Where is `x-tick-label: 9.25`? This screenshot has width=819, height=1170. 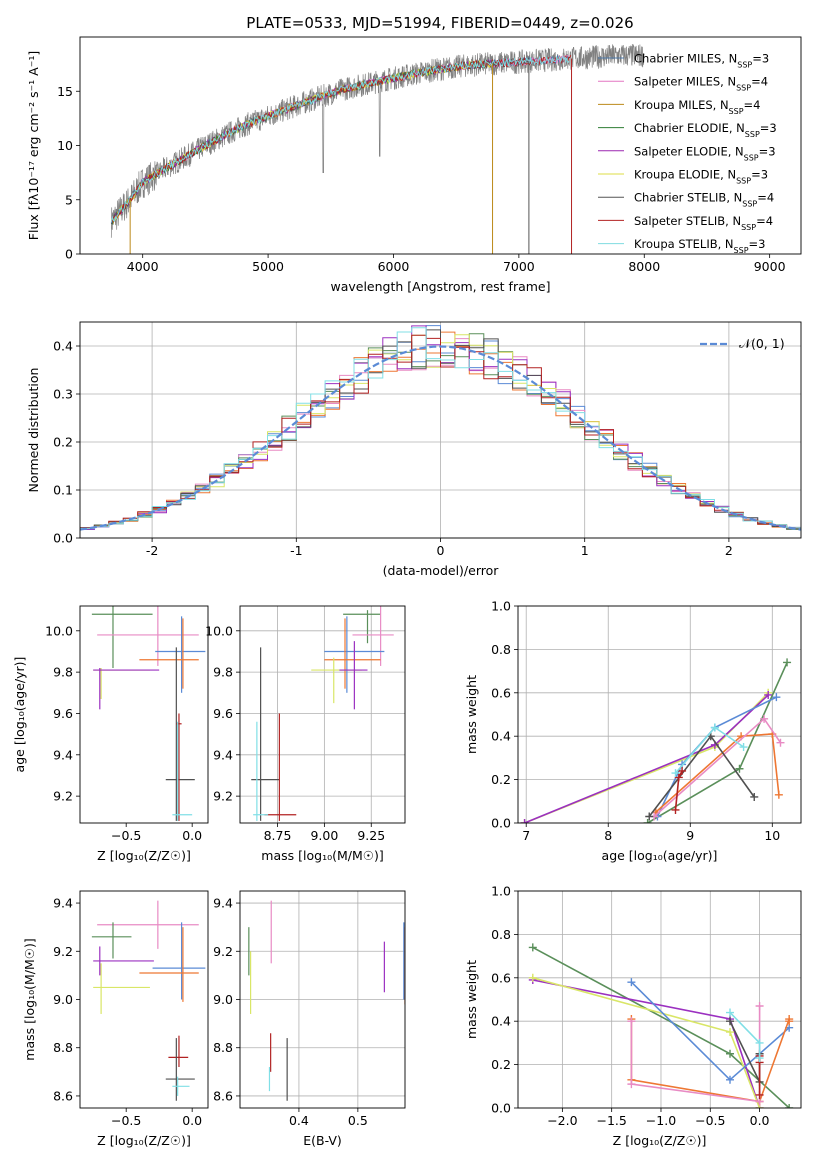 x-tick-label: 9.25 is located at coordinates (371, 835).